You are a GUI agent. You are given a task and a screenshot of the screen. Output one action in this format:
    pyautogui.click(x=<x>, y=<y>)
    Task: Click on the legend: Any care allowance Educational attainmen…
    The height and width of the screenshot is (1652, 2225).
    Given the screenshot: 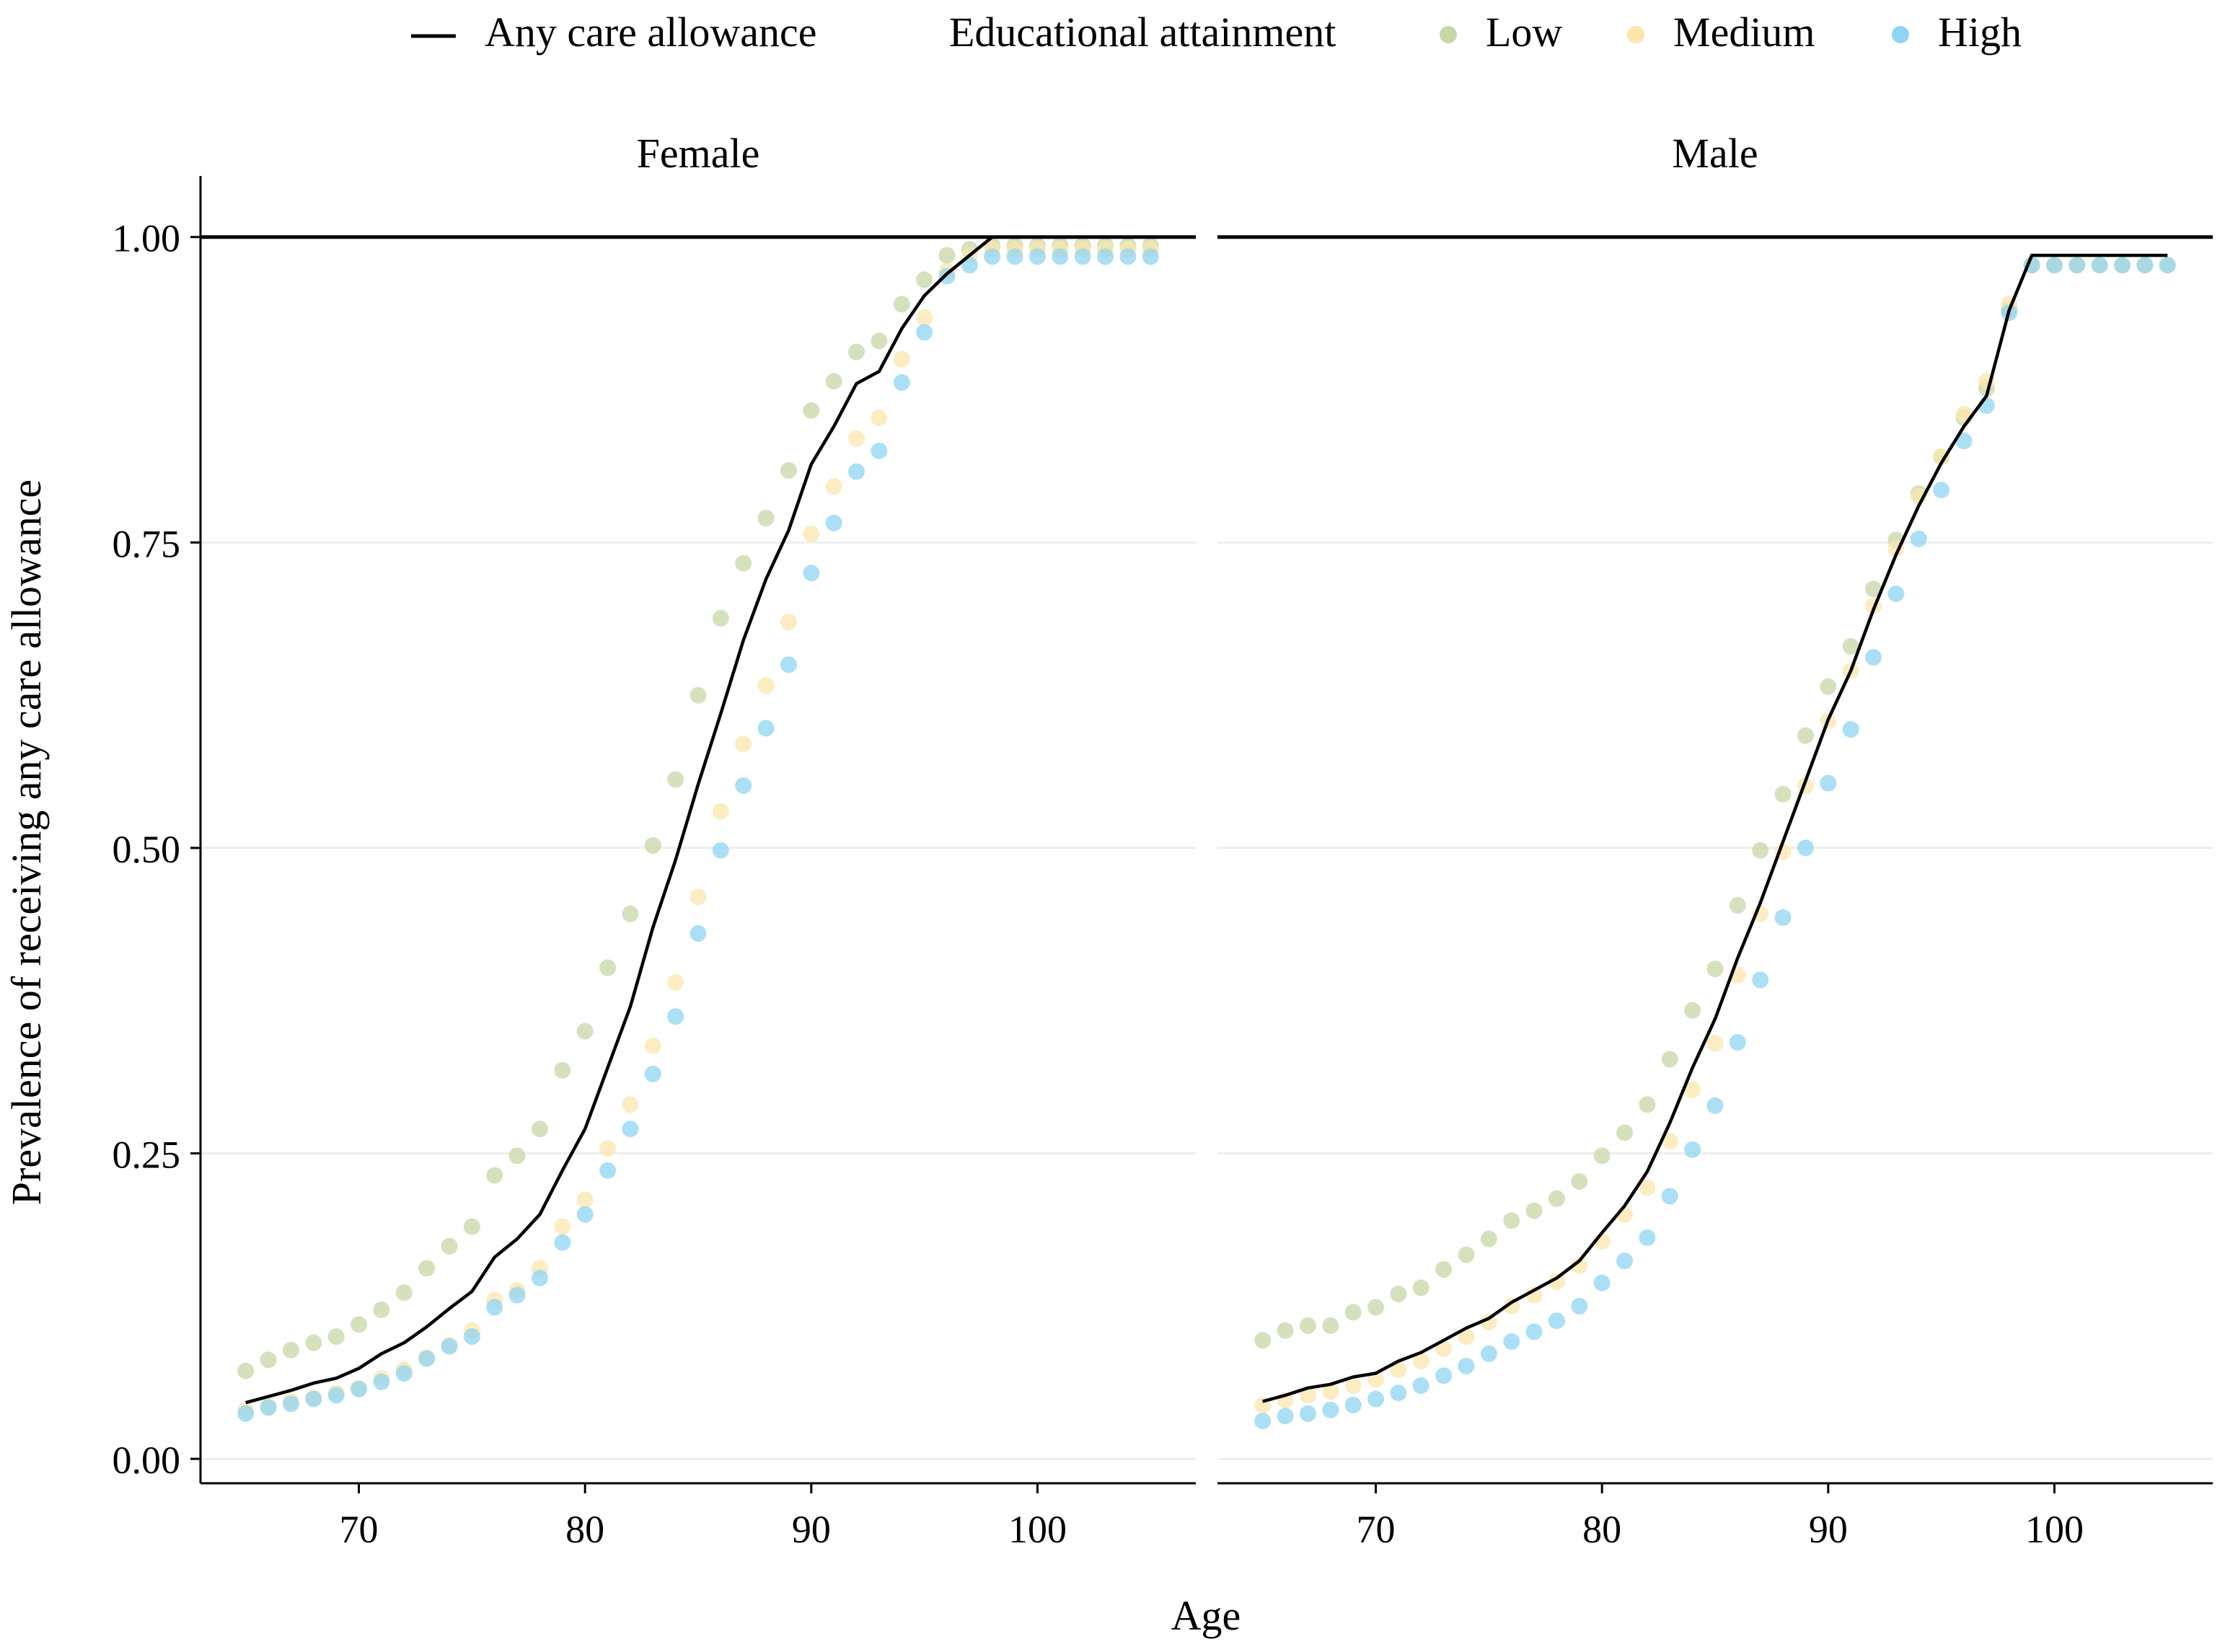 What is the action you would take?
    pyautogui.click(x=1216, y=32)
    